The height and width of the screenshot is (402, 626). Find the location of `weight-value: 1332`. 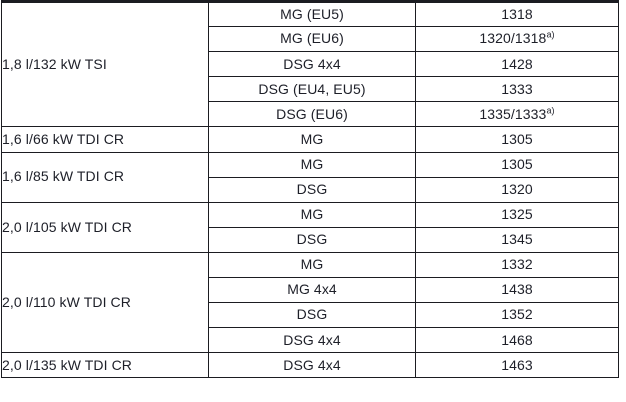

weight-value: 1332 is located at coordinates (517, 264).